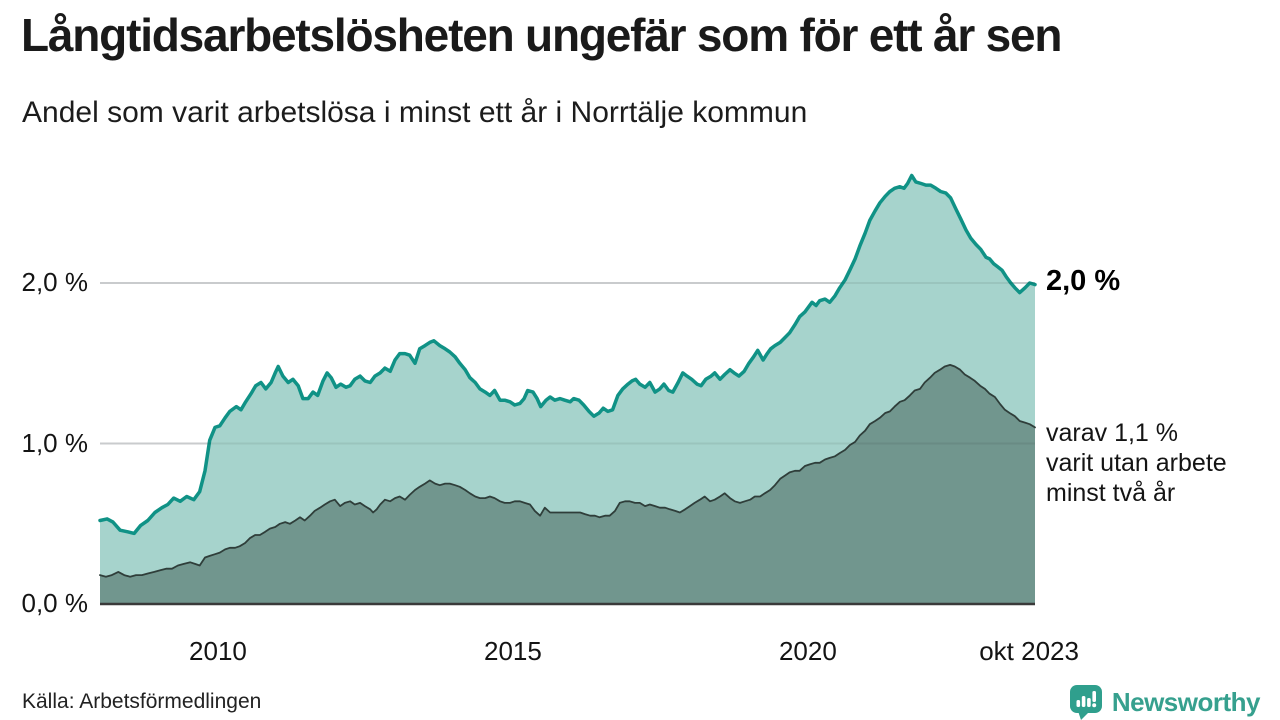 The height and width of the screenshot is (720, 1280). What do you see at coordinates (55, 442) in the screenshot?
I see `y-tick-1pct: 1,0 %` at bounding box center [55, 442].